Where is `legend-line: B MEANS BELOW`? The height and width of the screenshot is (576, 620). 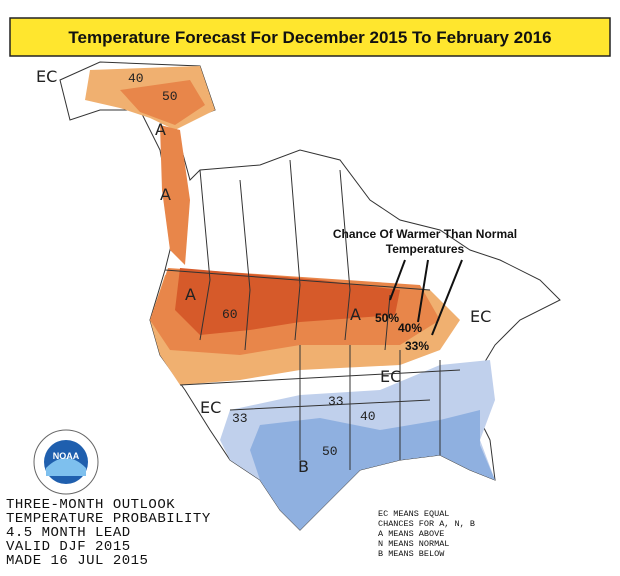
legend-line: B MEANS BELOW is located at coordinates (411, 554).